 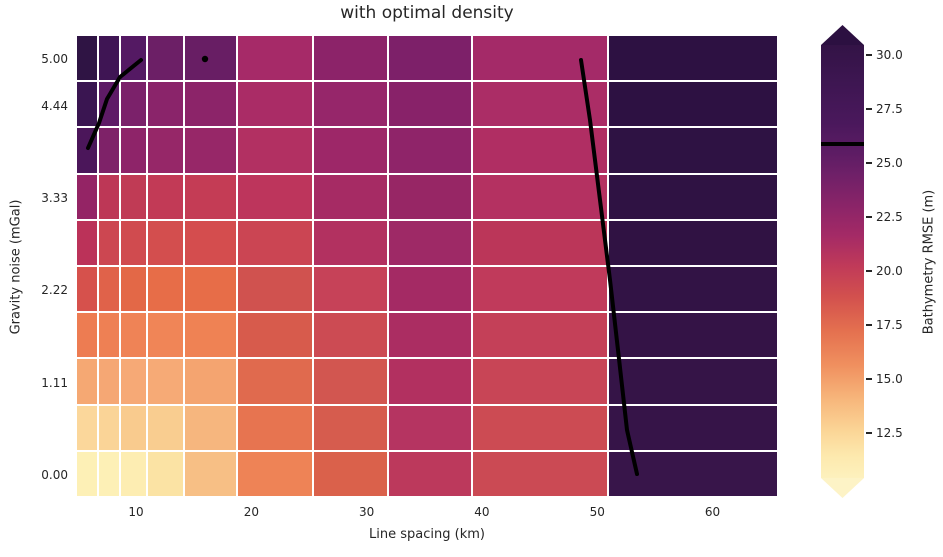 I want to click on heatmap-cell-r3-c0, so click(x=87, y=196).